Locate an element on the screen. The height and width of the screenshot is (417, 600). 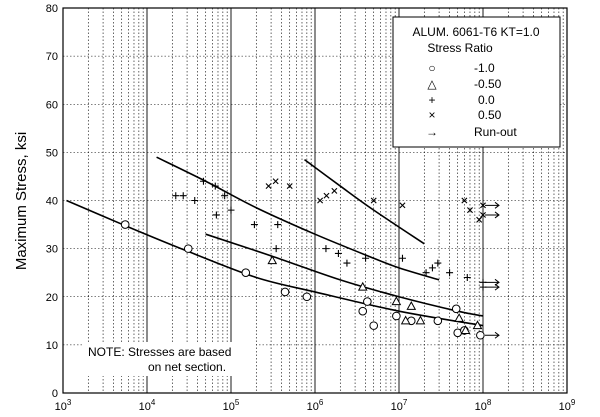
legend-label-r-0.50-pos: 0.50 is located at coordinates (490, 115).